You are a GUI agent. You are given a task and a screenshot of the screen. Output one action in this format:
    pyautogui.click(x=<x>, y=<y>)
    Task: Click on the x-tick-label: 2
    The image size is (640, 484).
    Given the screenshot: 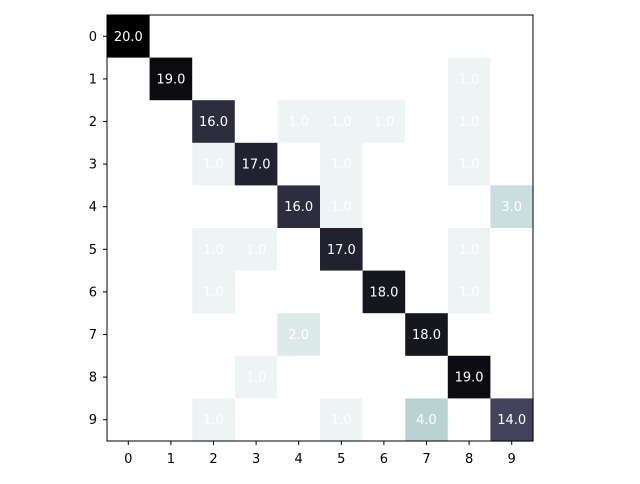 What is the action you would take?
    pyautogui.click(x=213, y=459)
    